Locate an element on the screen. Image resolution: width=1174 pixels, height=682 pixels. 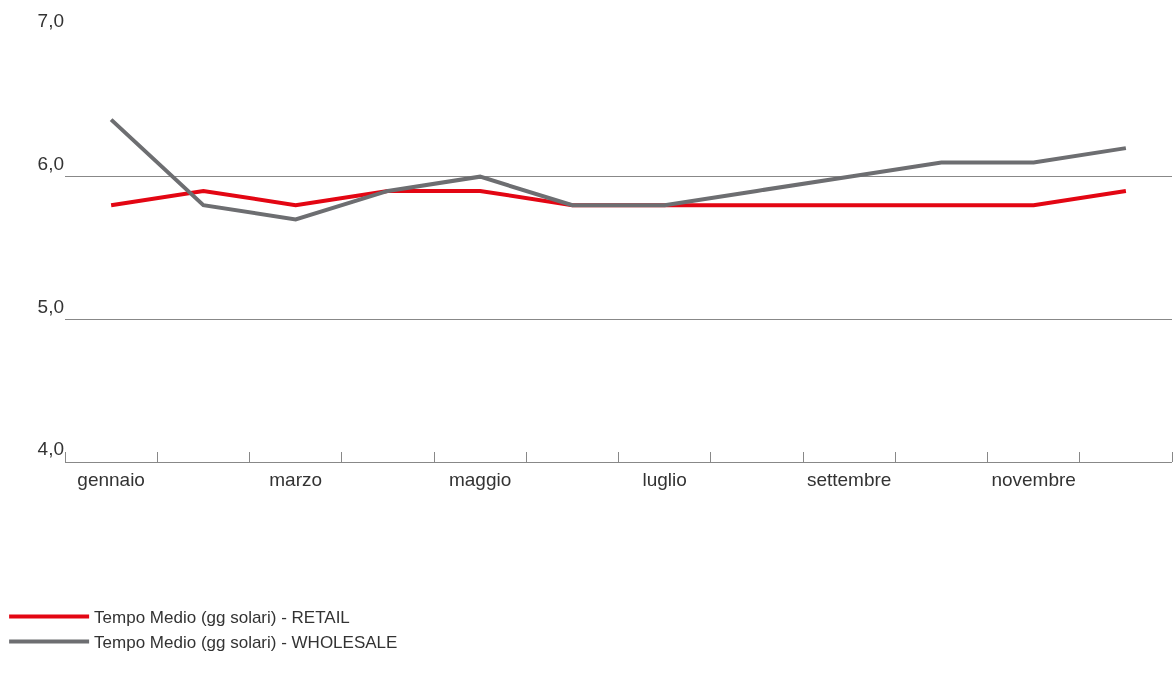
x-tick-label: maggio is located at coordinates (480, 479).